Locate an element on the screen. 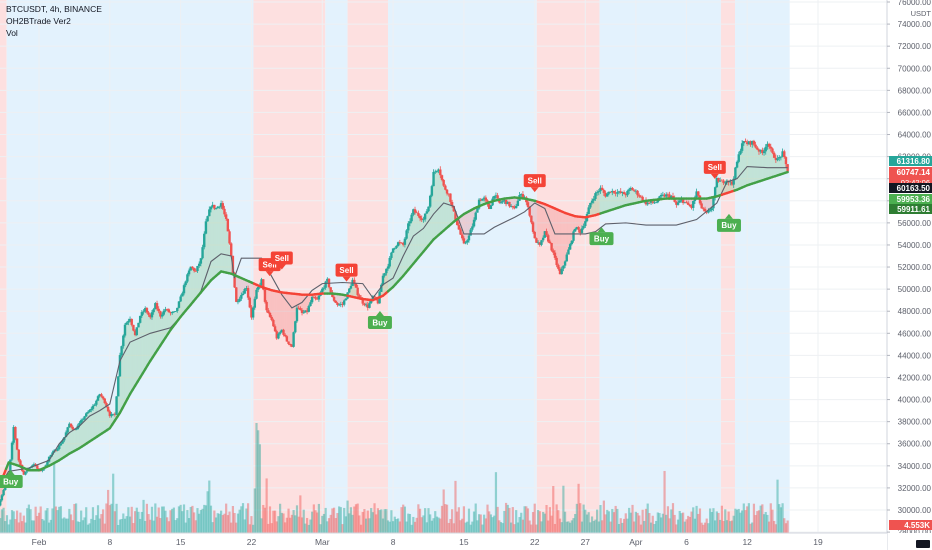 The width and height of the screenshot is (932, 550). price-tag: 60163.50 is located at coordinates (910, 188).